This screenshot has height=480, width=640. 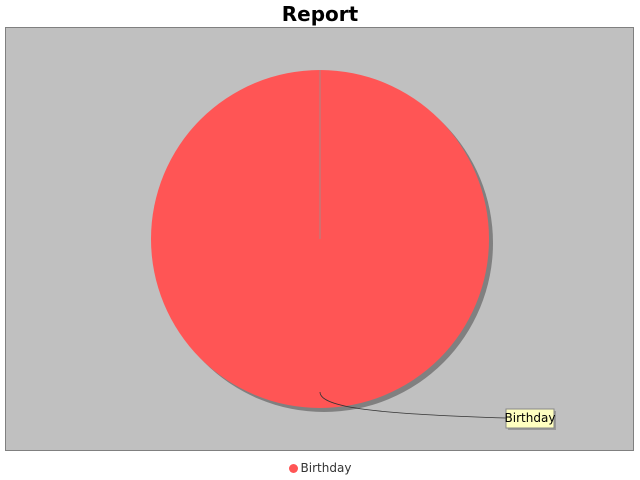 I want to click on legend-label-birthday: Birthday, so click(x=326, y=468).